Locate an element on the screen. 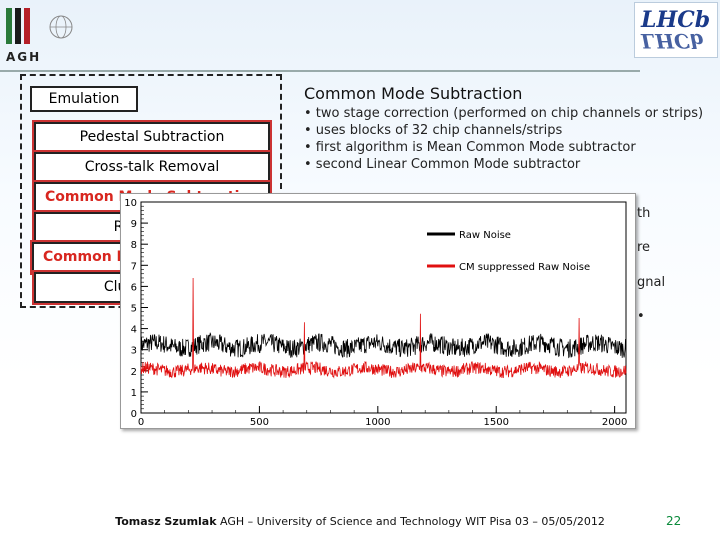  x-tick-label: 1000 is located at coordinates (377, 422).